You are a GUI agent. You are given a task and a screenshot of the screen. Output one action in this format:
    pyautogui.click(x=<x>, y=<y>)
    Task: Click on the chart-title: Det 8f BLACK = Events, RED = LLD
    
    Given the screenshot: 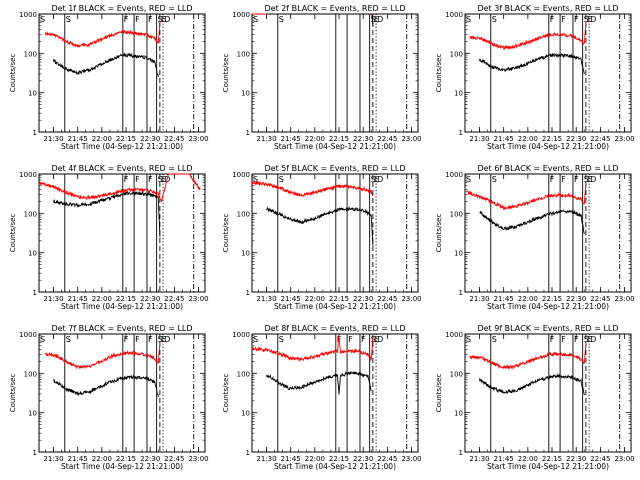 What is the action you would take?
    pyautogui.click(x=334, y=328)
    